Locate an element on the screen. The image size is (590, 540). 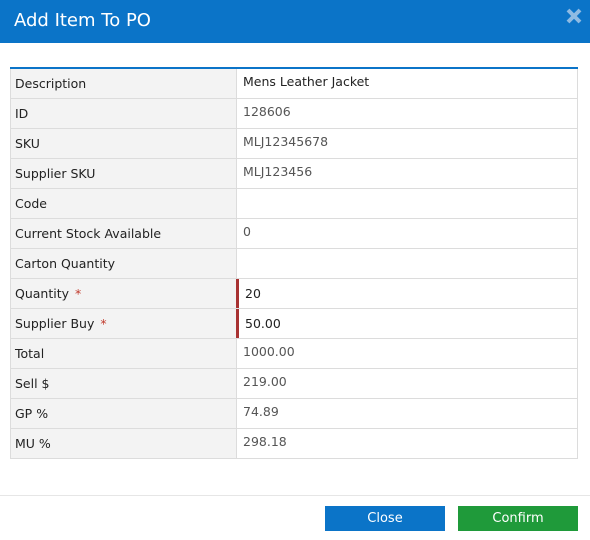
field-row-supplier-buy: Supplier Buy * 50.00 is located at coordinates (294, 324).